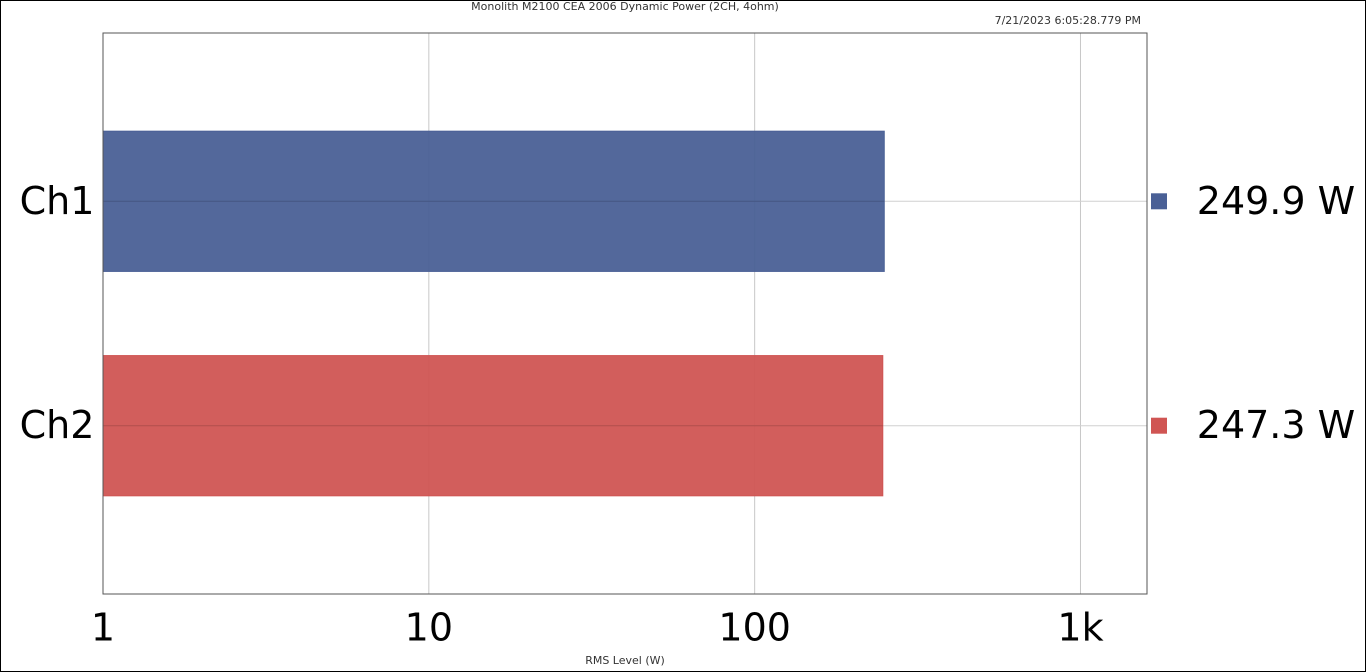 Image resolution: width=1366 pixels, height=672 pixels. What do you see at coordinates (103, 628) in the screenshot?
I see `x-tick-label: 1` at bounding box center [103, 628].